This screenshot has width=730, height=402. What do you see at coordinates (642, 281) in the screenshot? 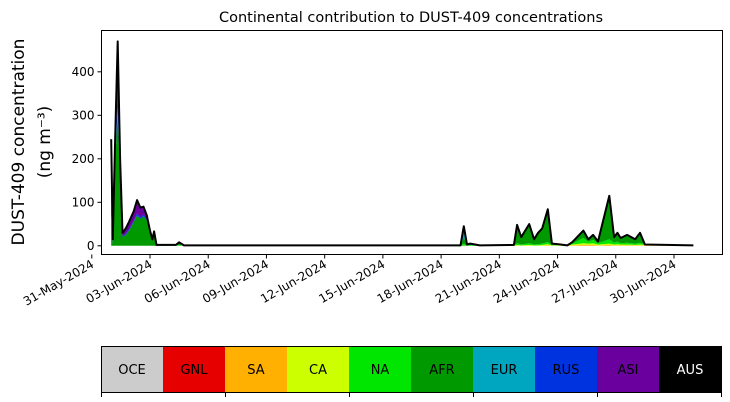
I see `x-tick-label: 30-Jun-2024` at bounding box center [642, 281].